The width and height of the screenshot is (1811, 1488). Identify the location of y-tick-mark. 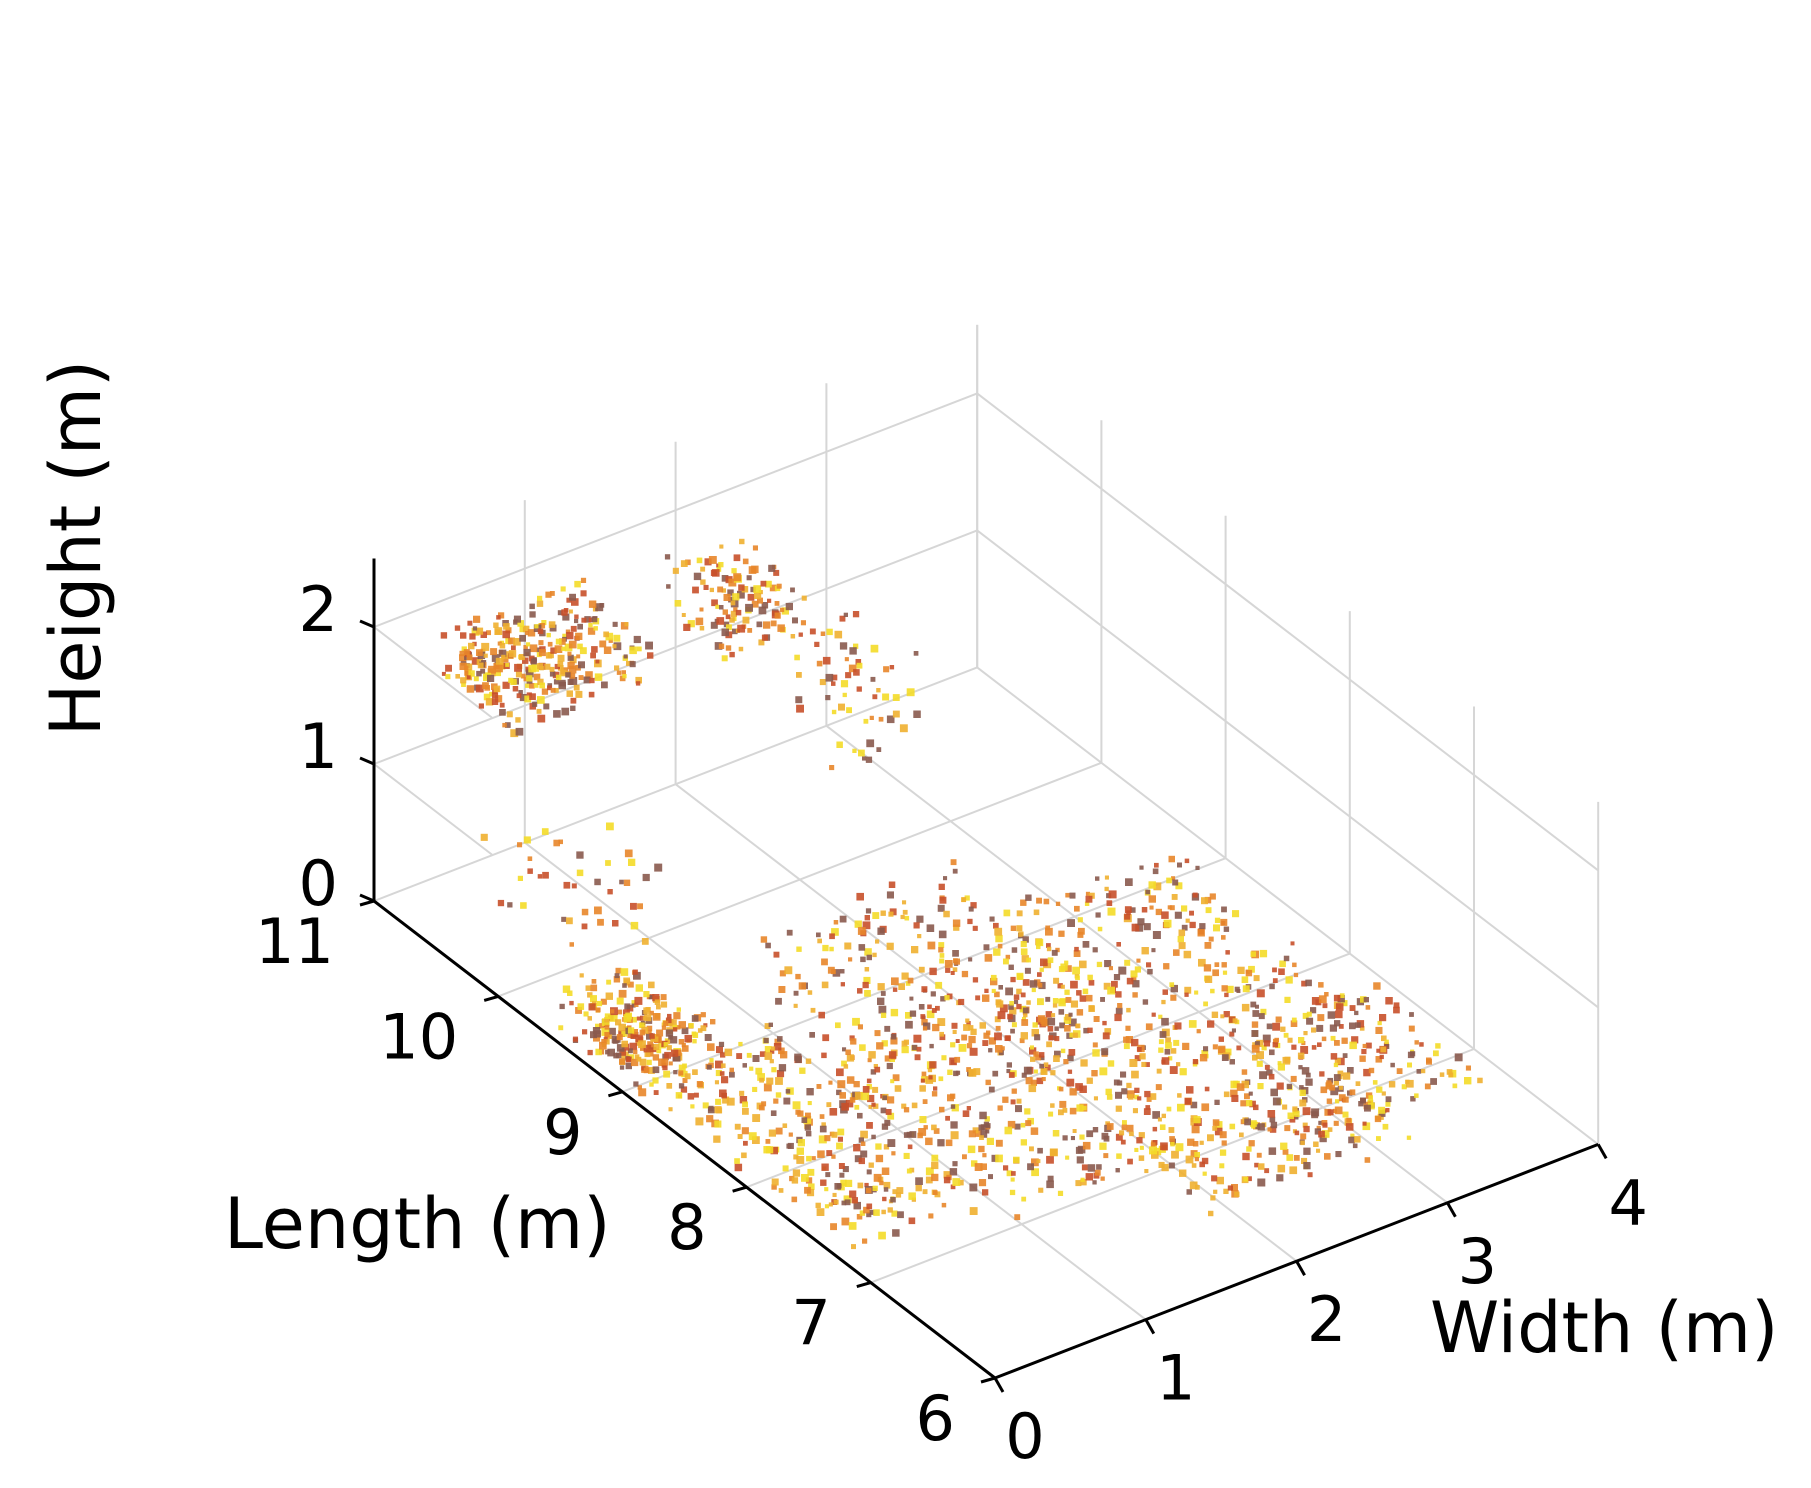
(367, 903).